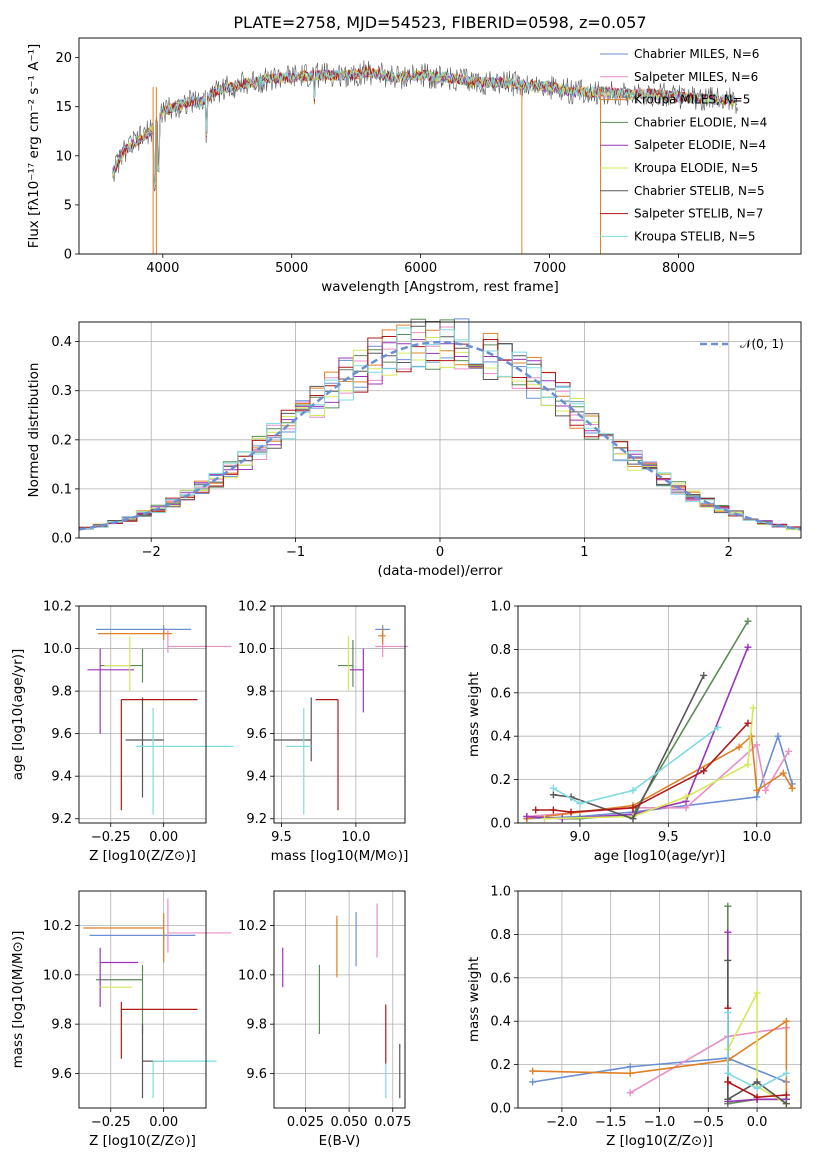 This screenshot has width=819, height=1170. Describe the element at coordinates (698, 214) in the screenshot. I see `legend-entry: Salpeter STELIB, N=7` at that location.